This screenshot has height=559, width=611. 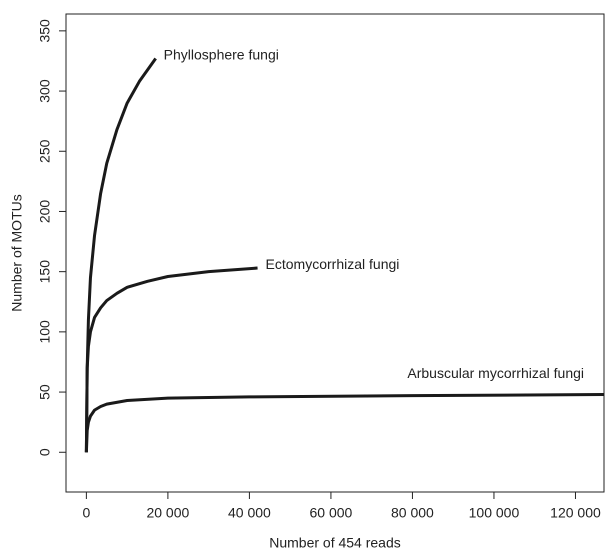 What do you see at coordinates (249, 513) in the screenshot?
I see `x-tick-label: 40 000` at bounding box center [249, 513].